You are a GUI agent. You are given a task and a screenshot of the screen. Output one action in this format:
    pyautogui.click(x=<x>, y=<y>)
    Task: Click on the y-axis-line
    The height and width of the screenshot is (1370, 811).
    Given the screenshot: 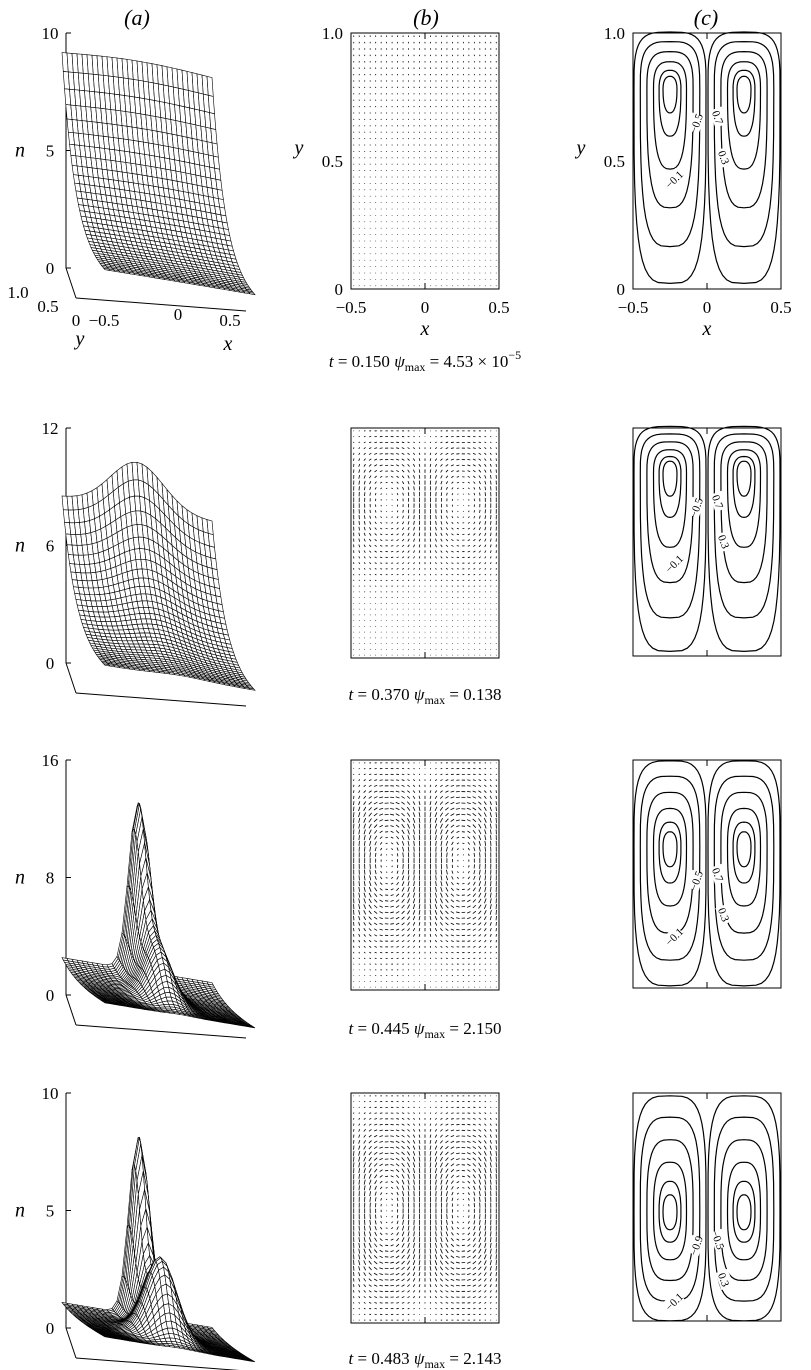 What is the action you would take?
    pyautogui.click(x=71, y=1010)
    